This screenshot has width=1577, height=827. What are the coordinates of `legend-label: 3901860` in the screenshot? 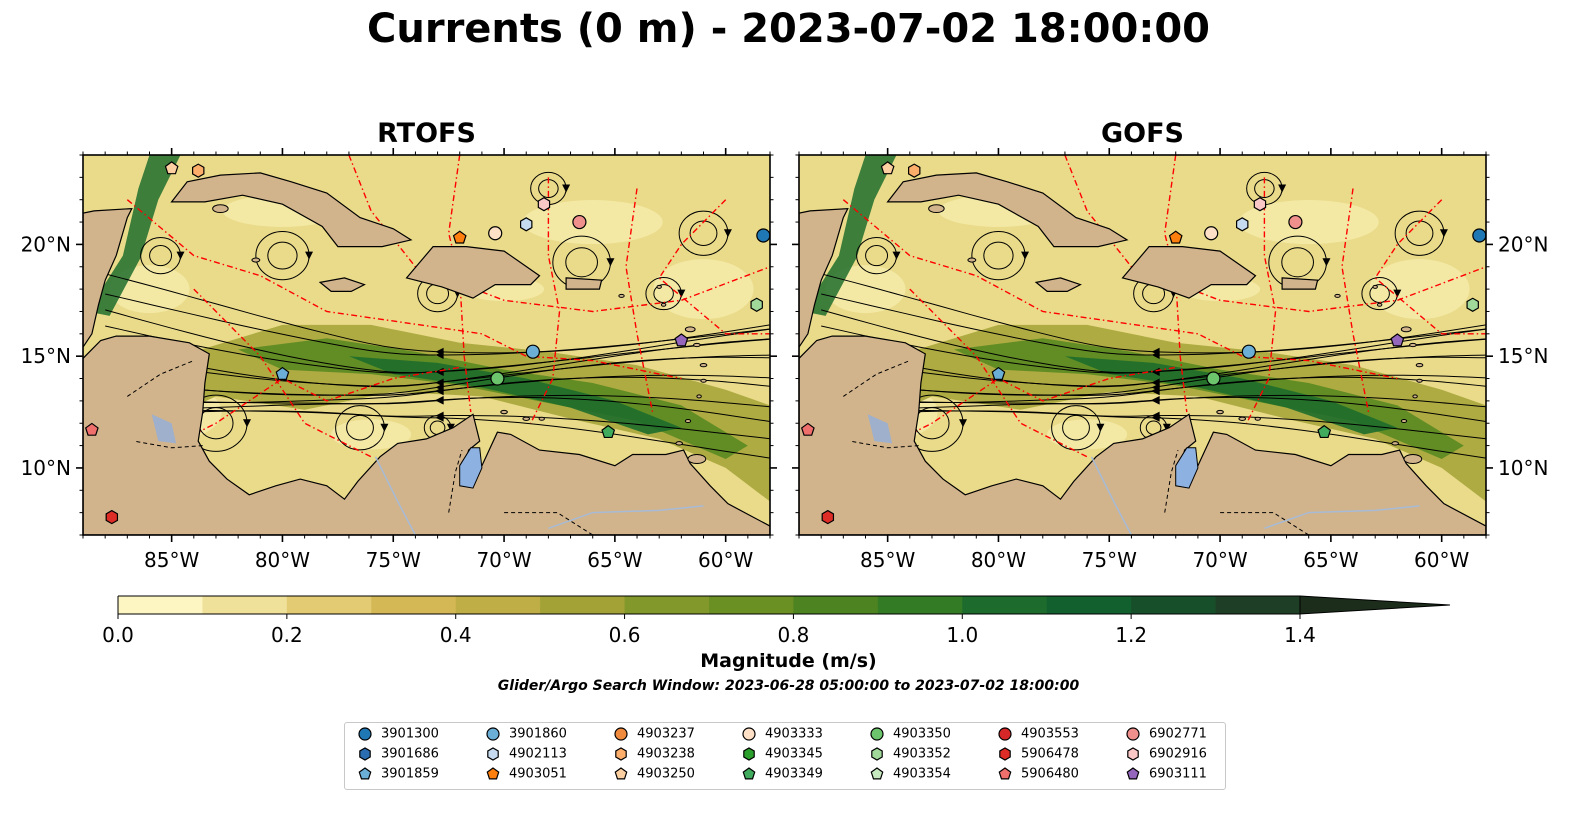 It's located at (538, 734).